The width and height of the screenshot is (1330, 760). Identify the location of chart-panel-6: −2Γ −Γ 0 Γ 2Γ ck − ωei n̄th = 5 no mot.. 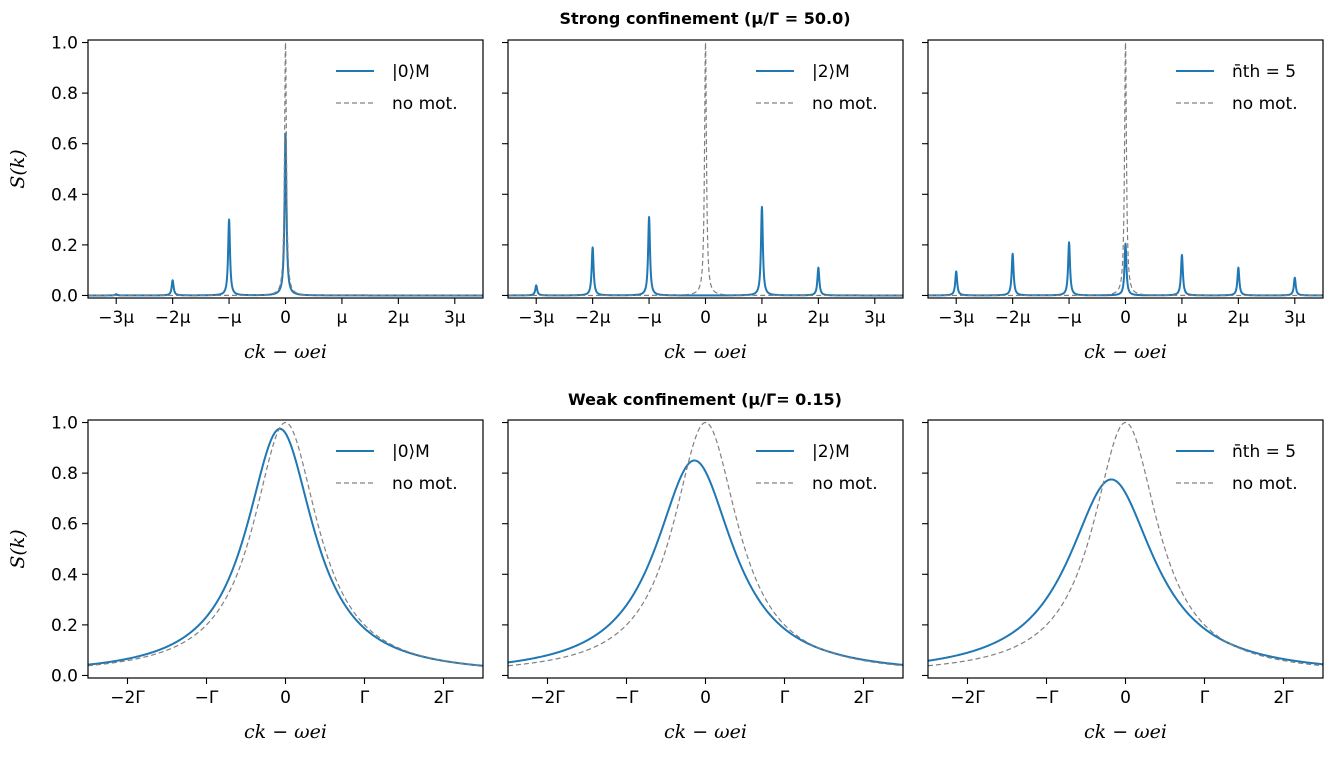
(1123, 581).